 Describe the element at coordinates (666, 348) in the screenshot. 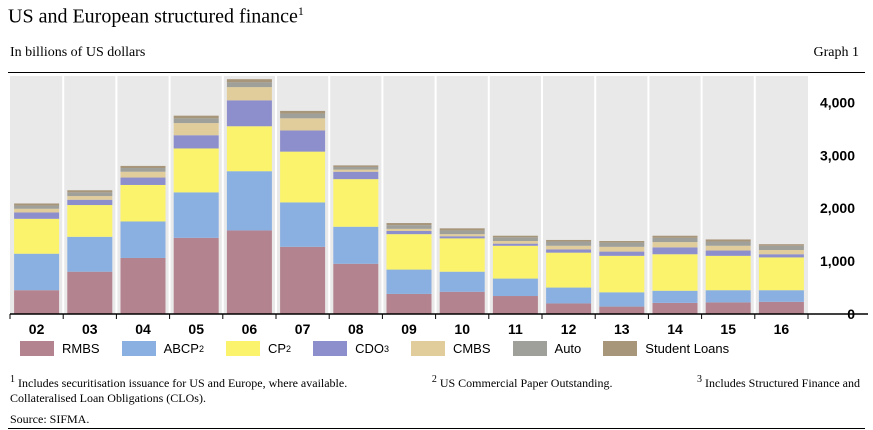

I see `legend-item: Student Loans` at that location.